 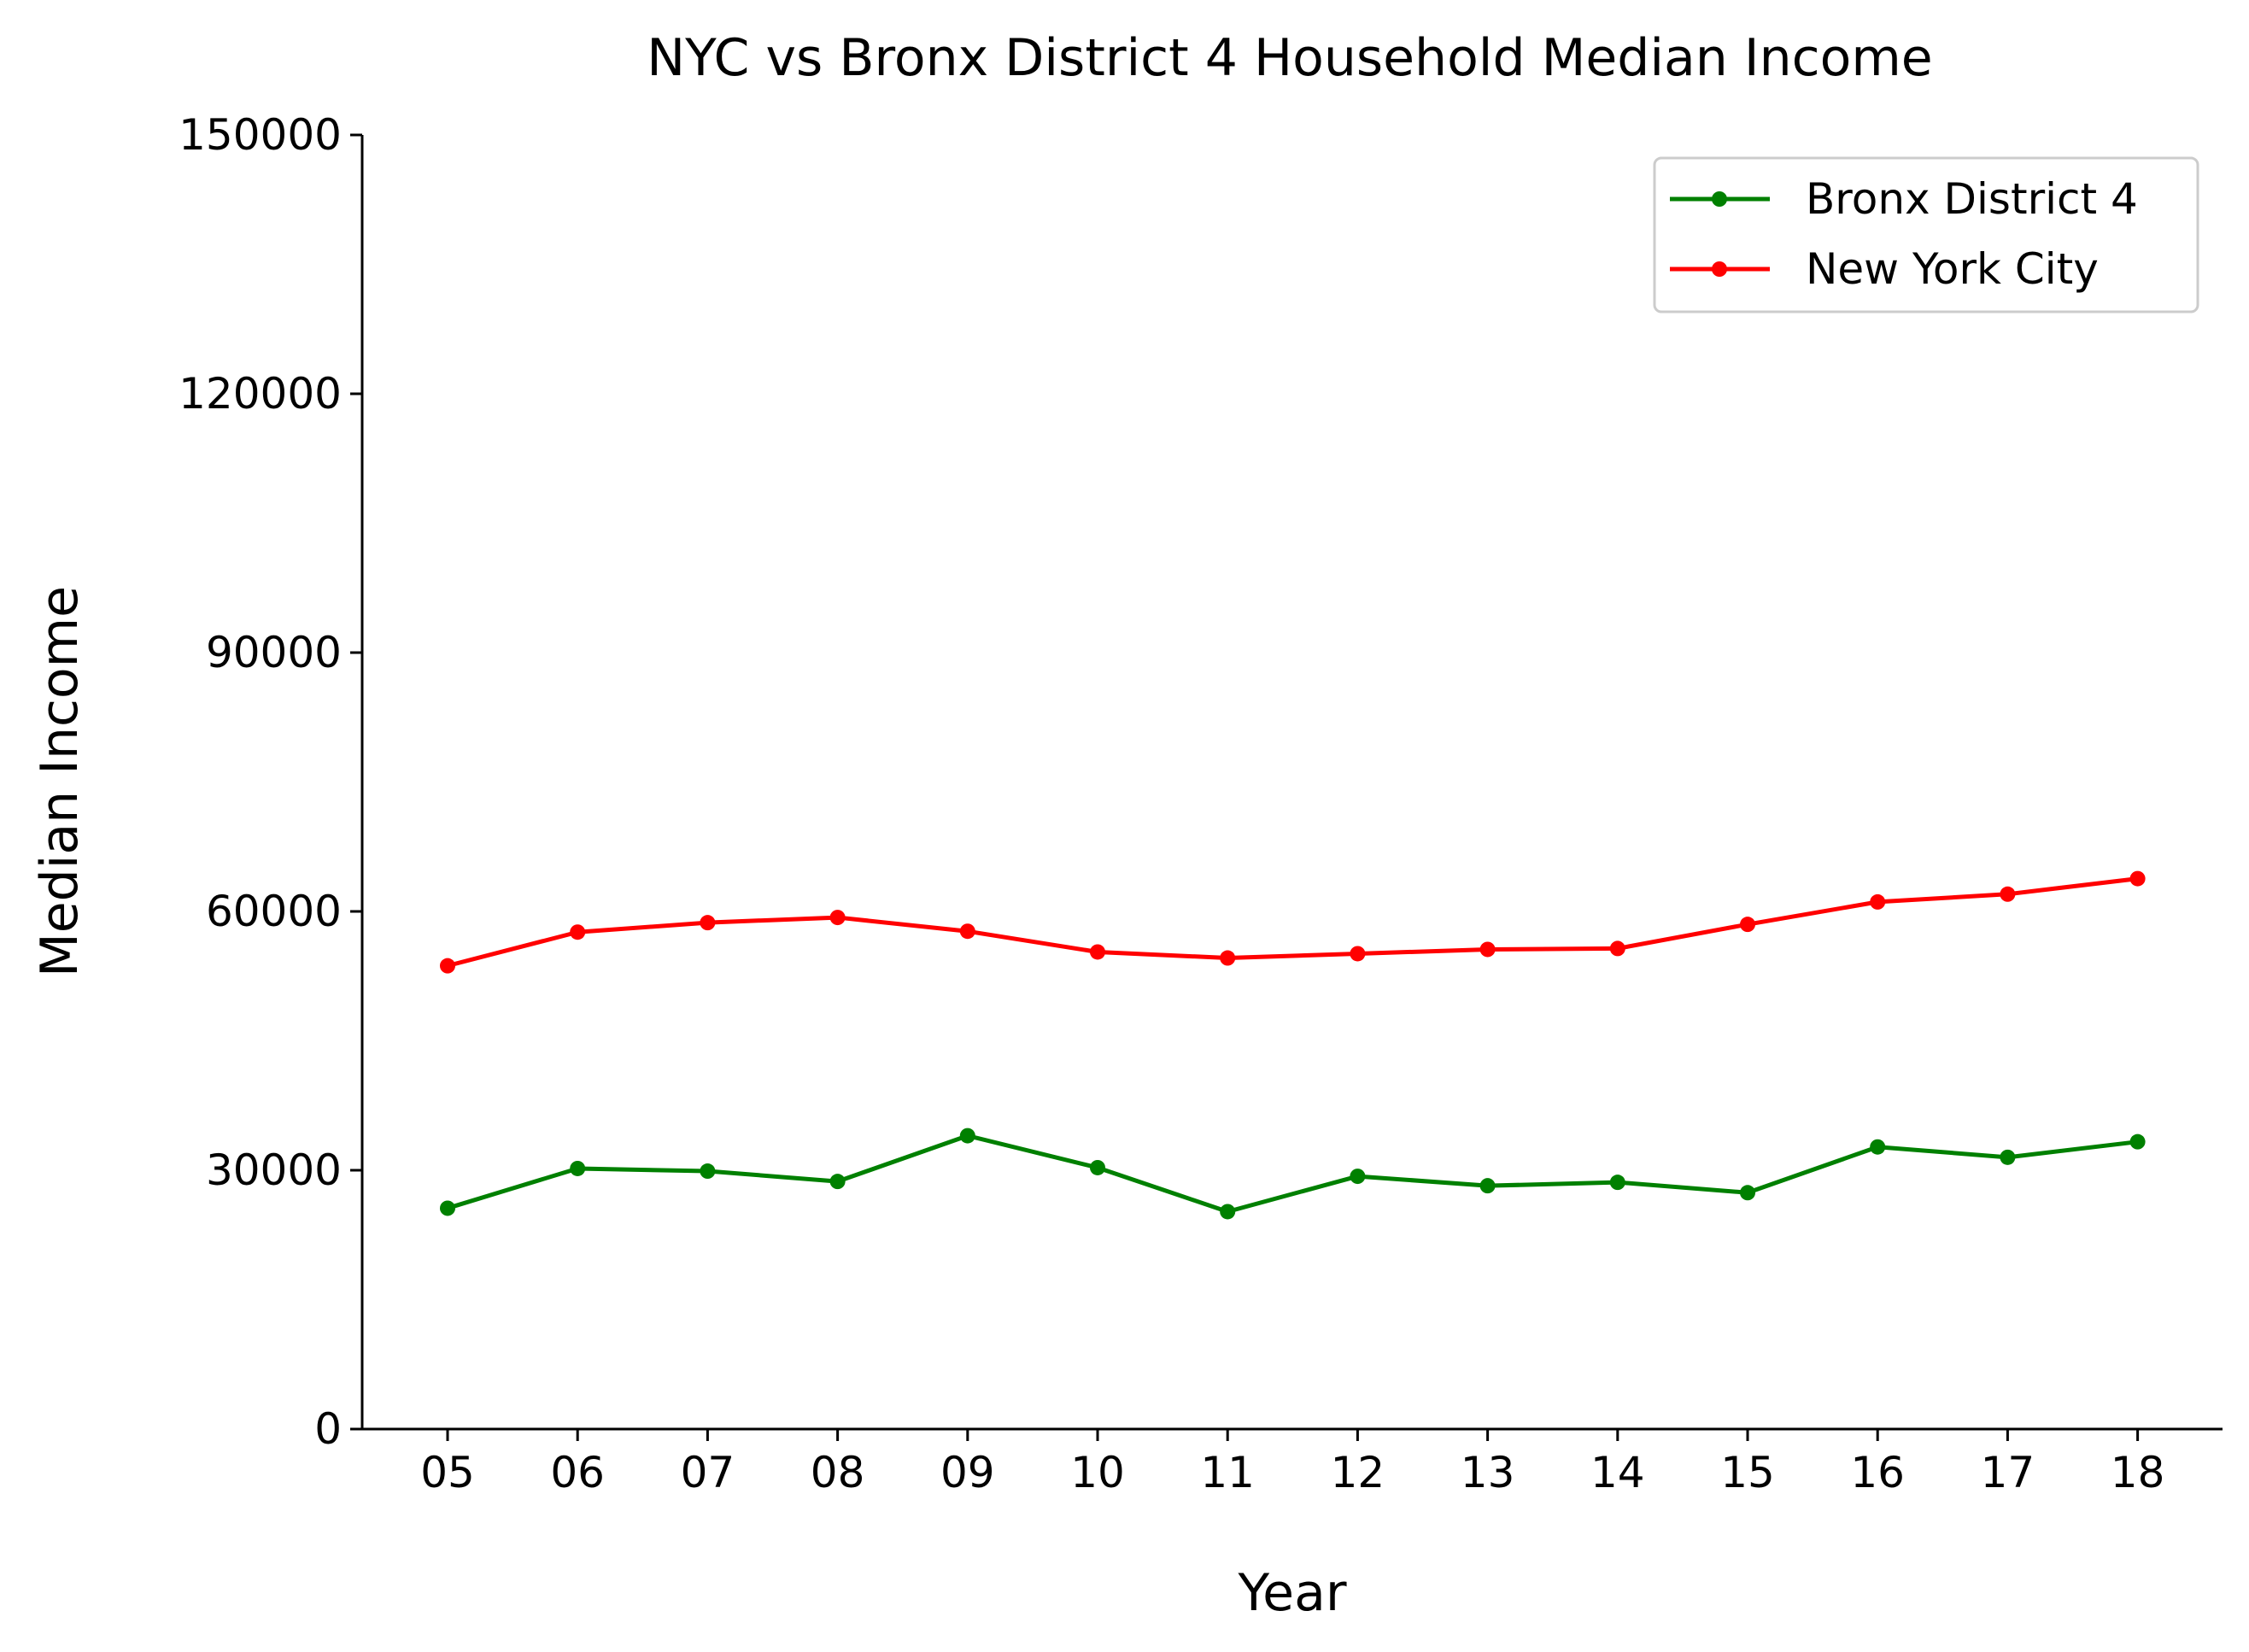 I want to click on y-axis-label: Median Income, so click(x=60, y=781).